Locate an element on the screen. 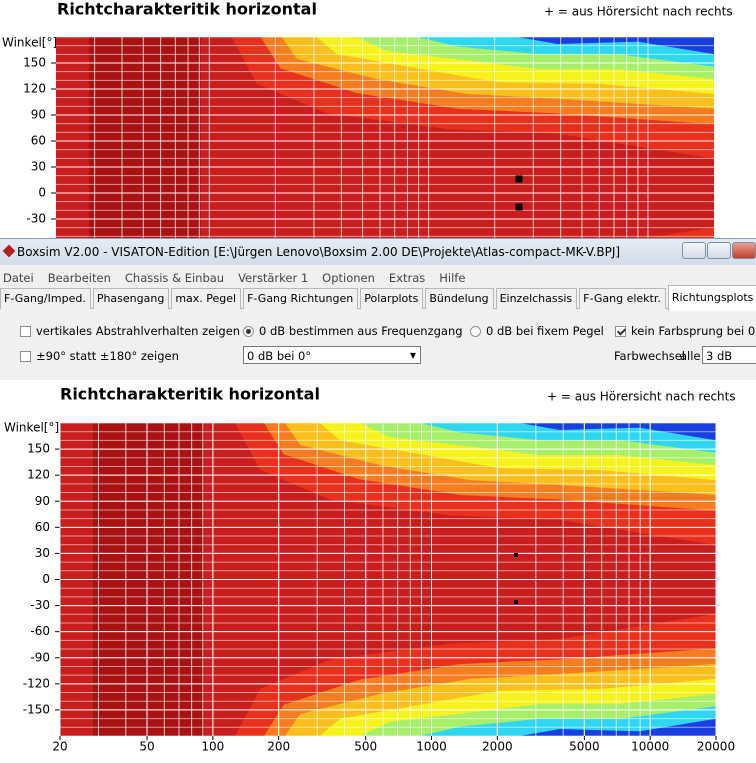  option-label: vertikales Abstrahlverhalten zeigen is located at coordinates (138, 331).